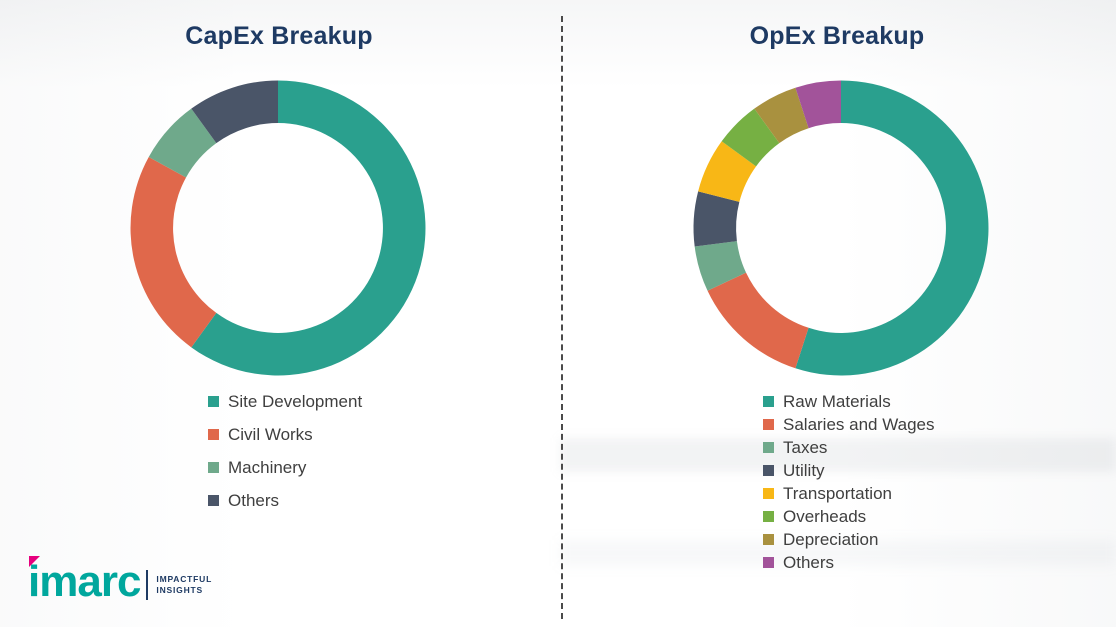 The height and width of the screenshot is (627, 1116). I want to click on legend-label: Utility, so click(804, 470).